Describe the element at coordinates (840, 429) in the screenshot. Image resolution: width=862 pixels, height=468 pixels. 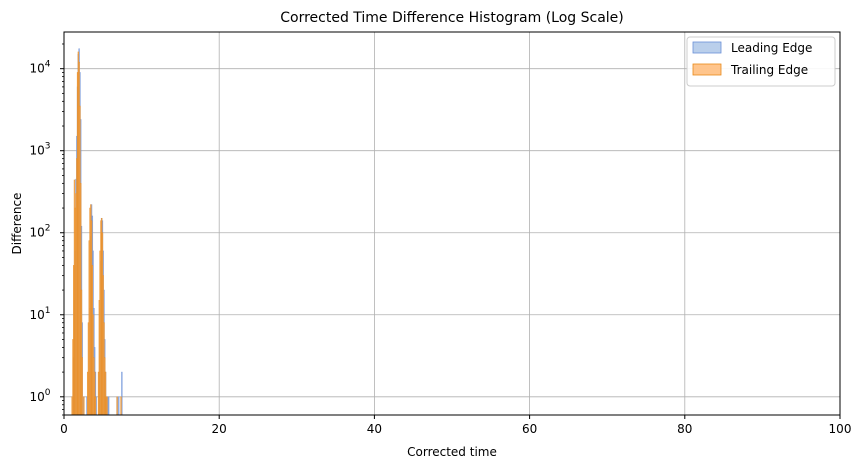
I see `x-tick-label: 100` at that location.